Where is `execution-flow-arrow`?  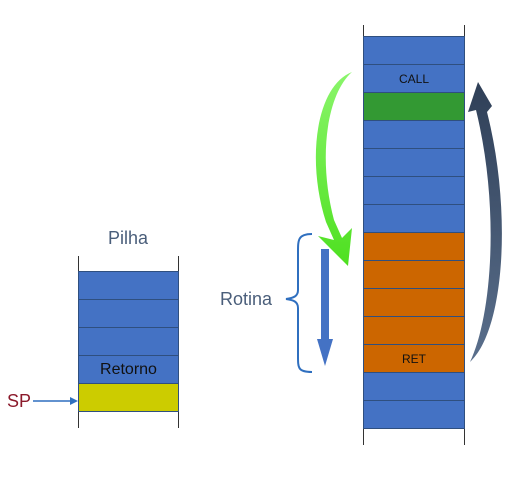
execution-flow-arrow is located at coordinates (325, 307).